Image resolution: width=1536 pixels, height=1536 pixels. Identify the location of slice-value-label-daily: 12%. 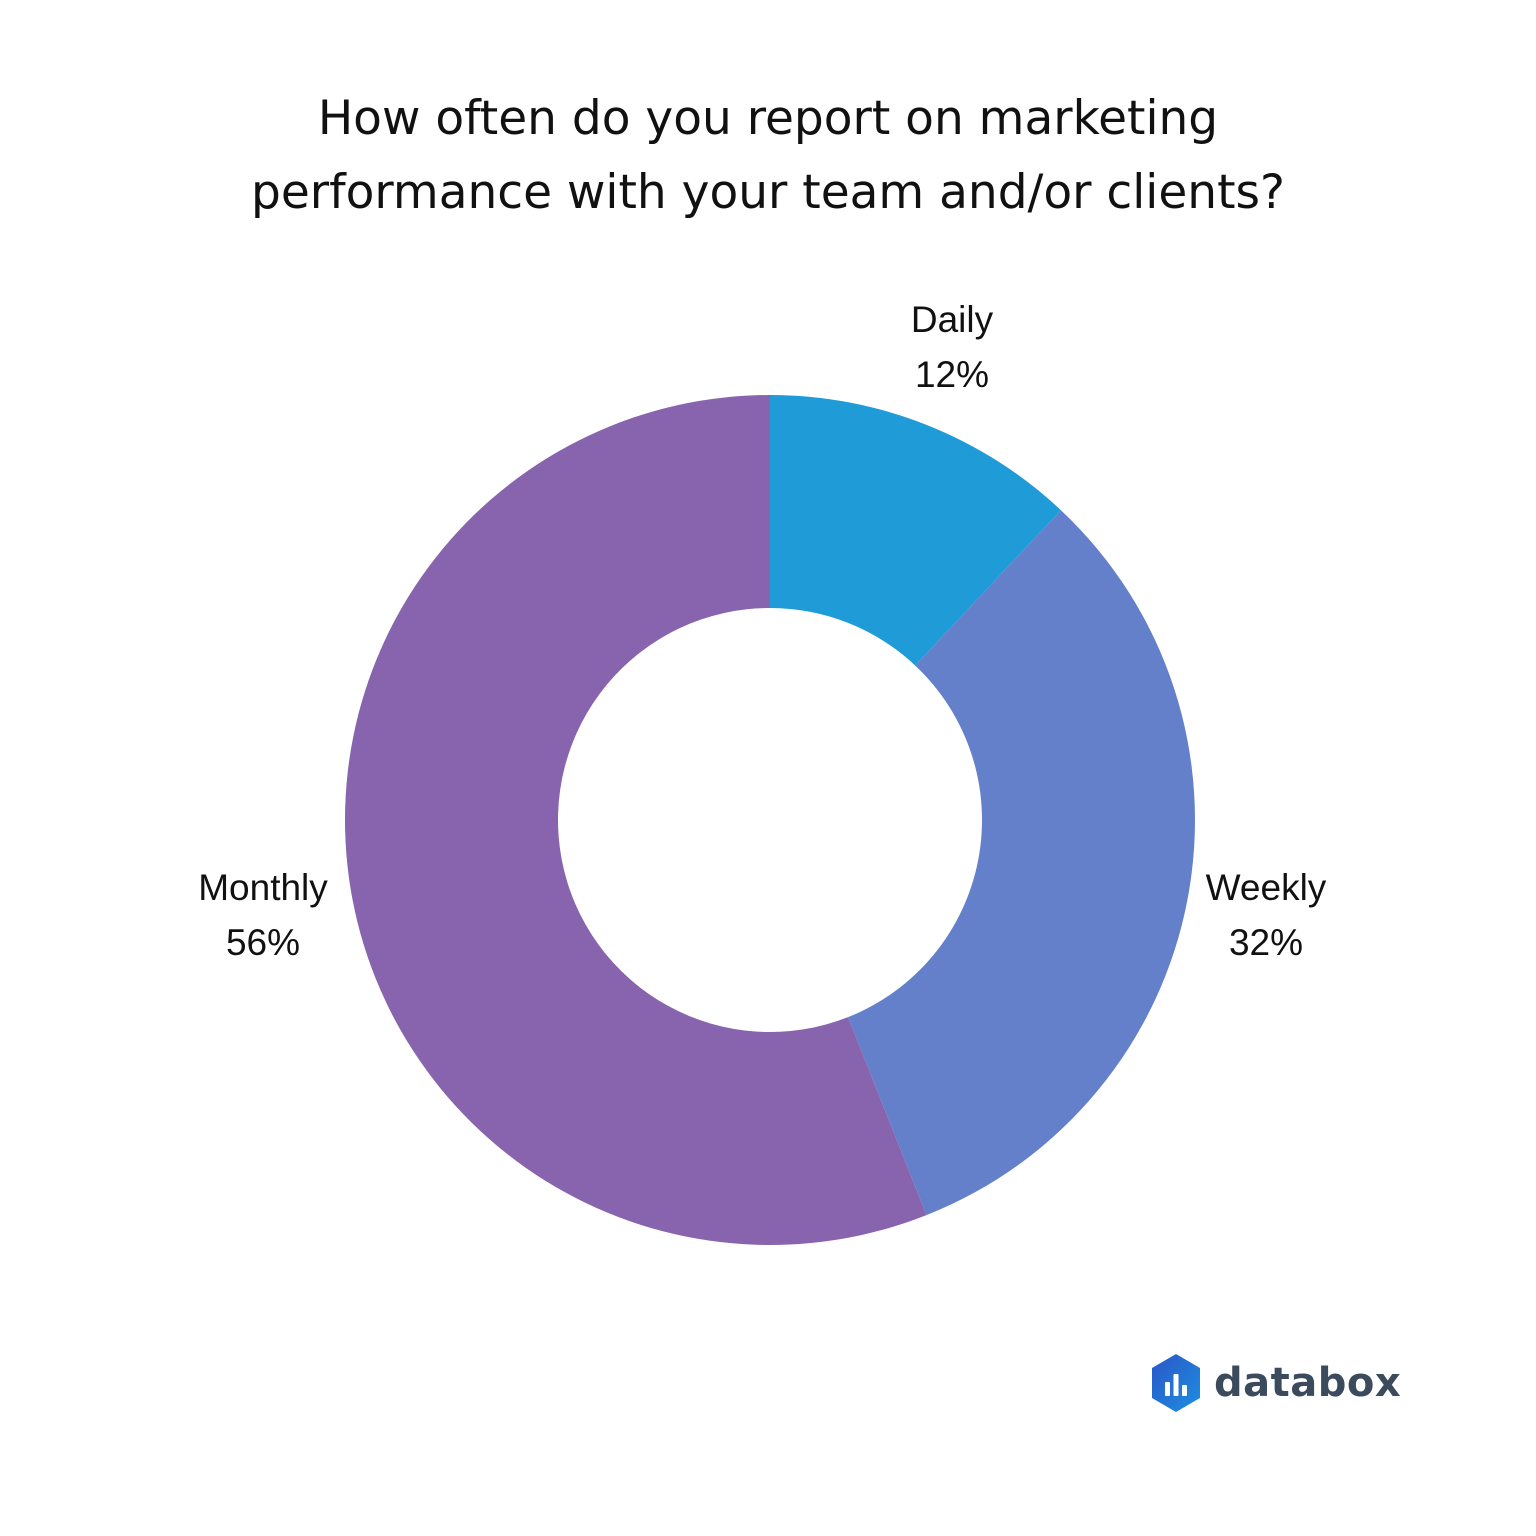
(952, 374).